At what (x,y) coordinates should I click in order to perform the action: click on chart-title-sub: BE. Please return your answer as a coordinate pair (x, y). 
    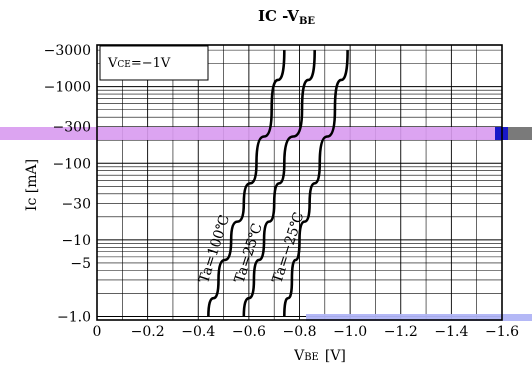
    Looking at the image, I should click on (307, 21).